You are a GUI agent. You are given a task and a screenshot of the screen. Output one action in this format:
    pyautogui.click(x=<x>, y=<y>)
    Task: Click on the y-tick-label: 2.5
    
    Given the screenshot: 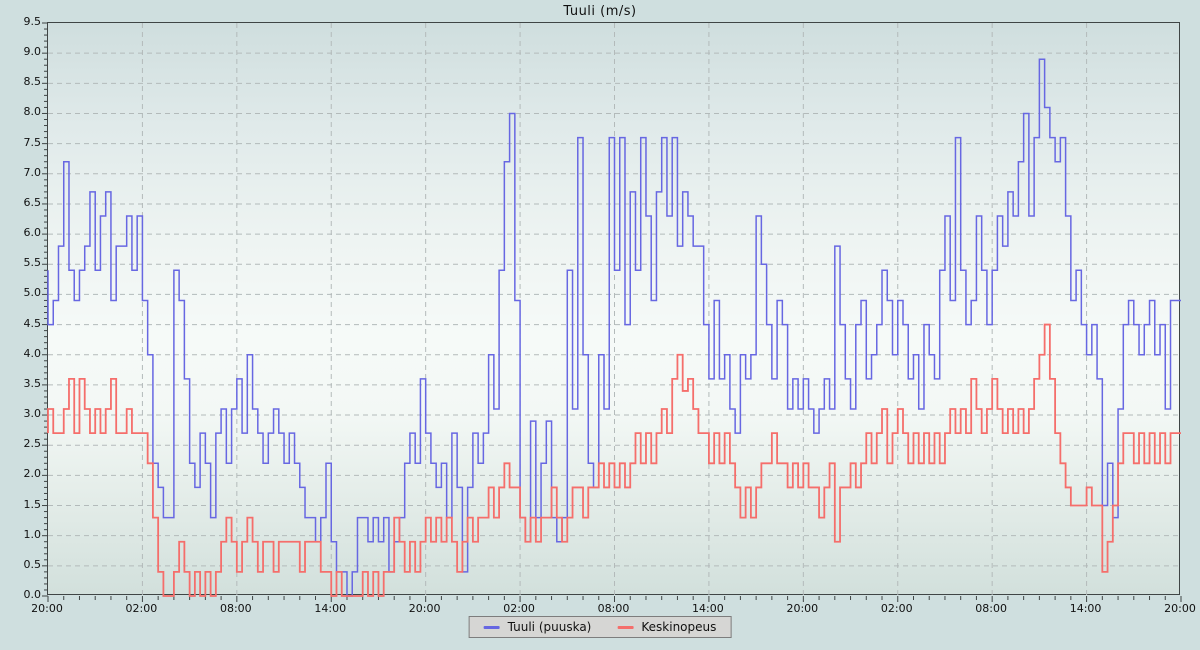 What is the action you would take?
    pyautogui.click(x=32, y=444)
    